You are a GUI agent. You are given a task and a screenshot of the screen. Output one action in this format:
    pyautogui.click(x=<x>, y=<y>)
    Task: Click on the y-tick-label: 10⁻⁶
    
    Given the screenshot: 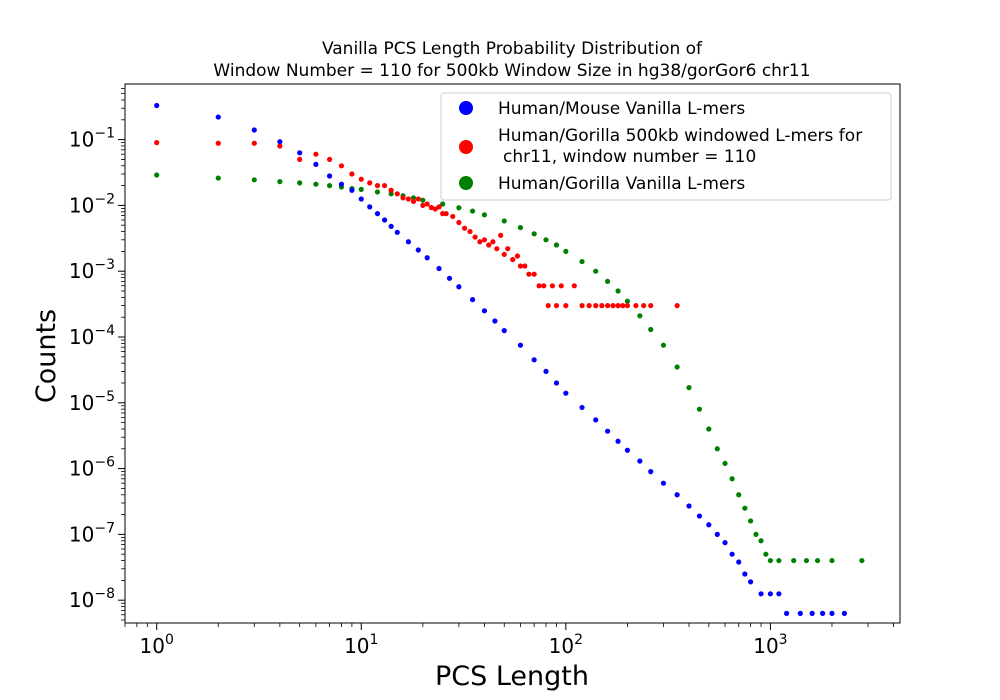 What is the action you would take?
    pyautogui.click(x=92, y=468)
    